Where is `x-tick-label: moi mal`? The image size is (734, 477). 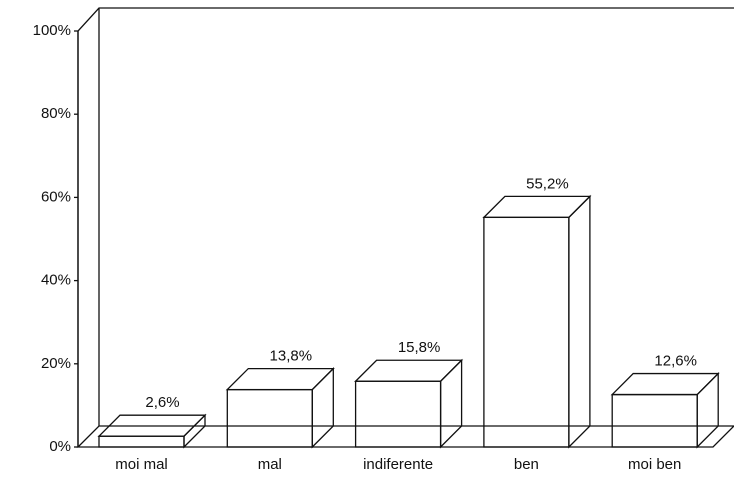
x-tick-label: moi mal is located at coordinates (141, 464).